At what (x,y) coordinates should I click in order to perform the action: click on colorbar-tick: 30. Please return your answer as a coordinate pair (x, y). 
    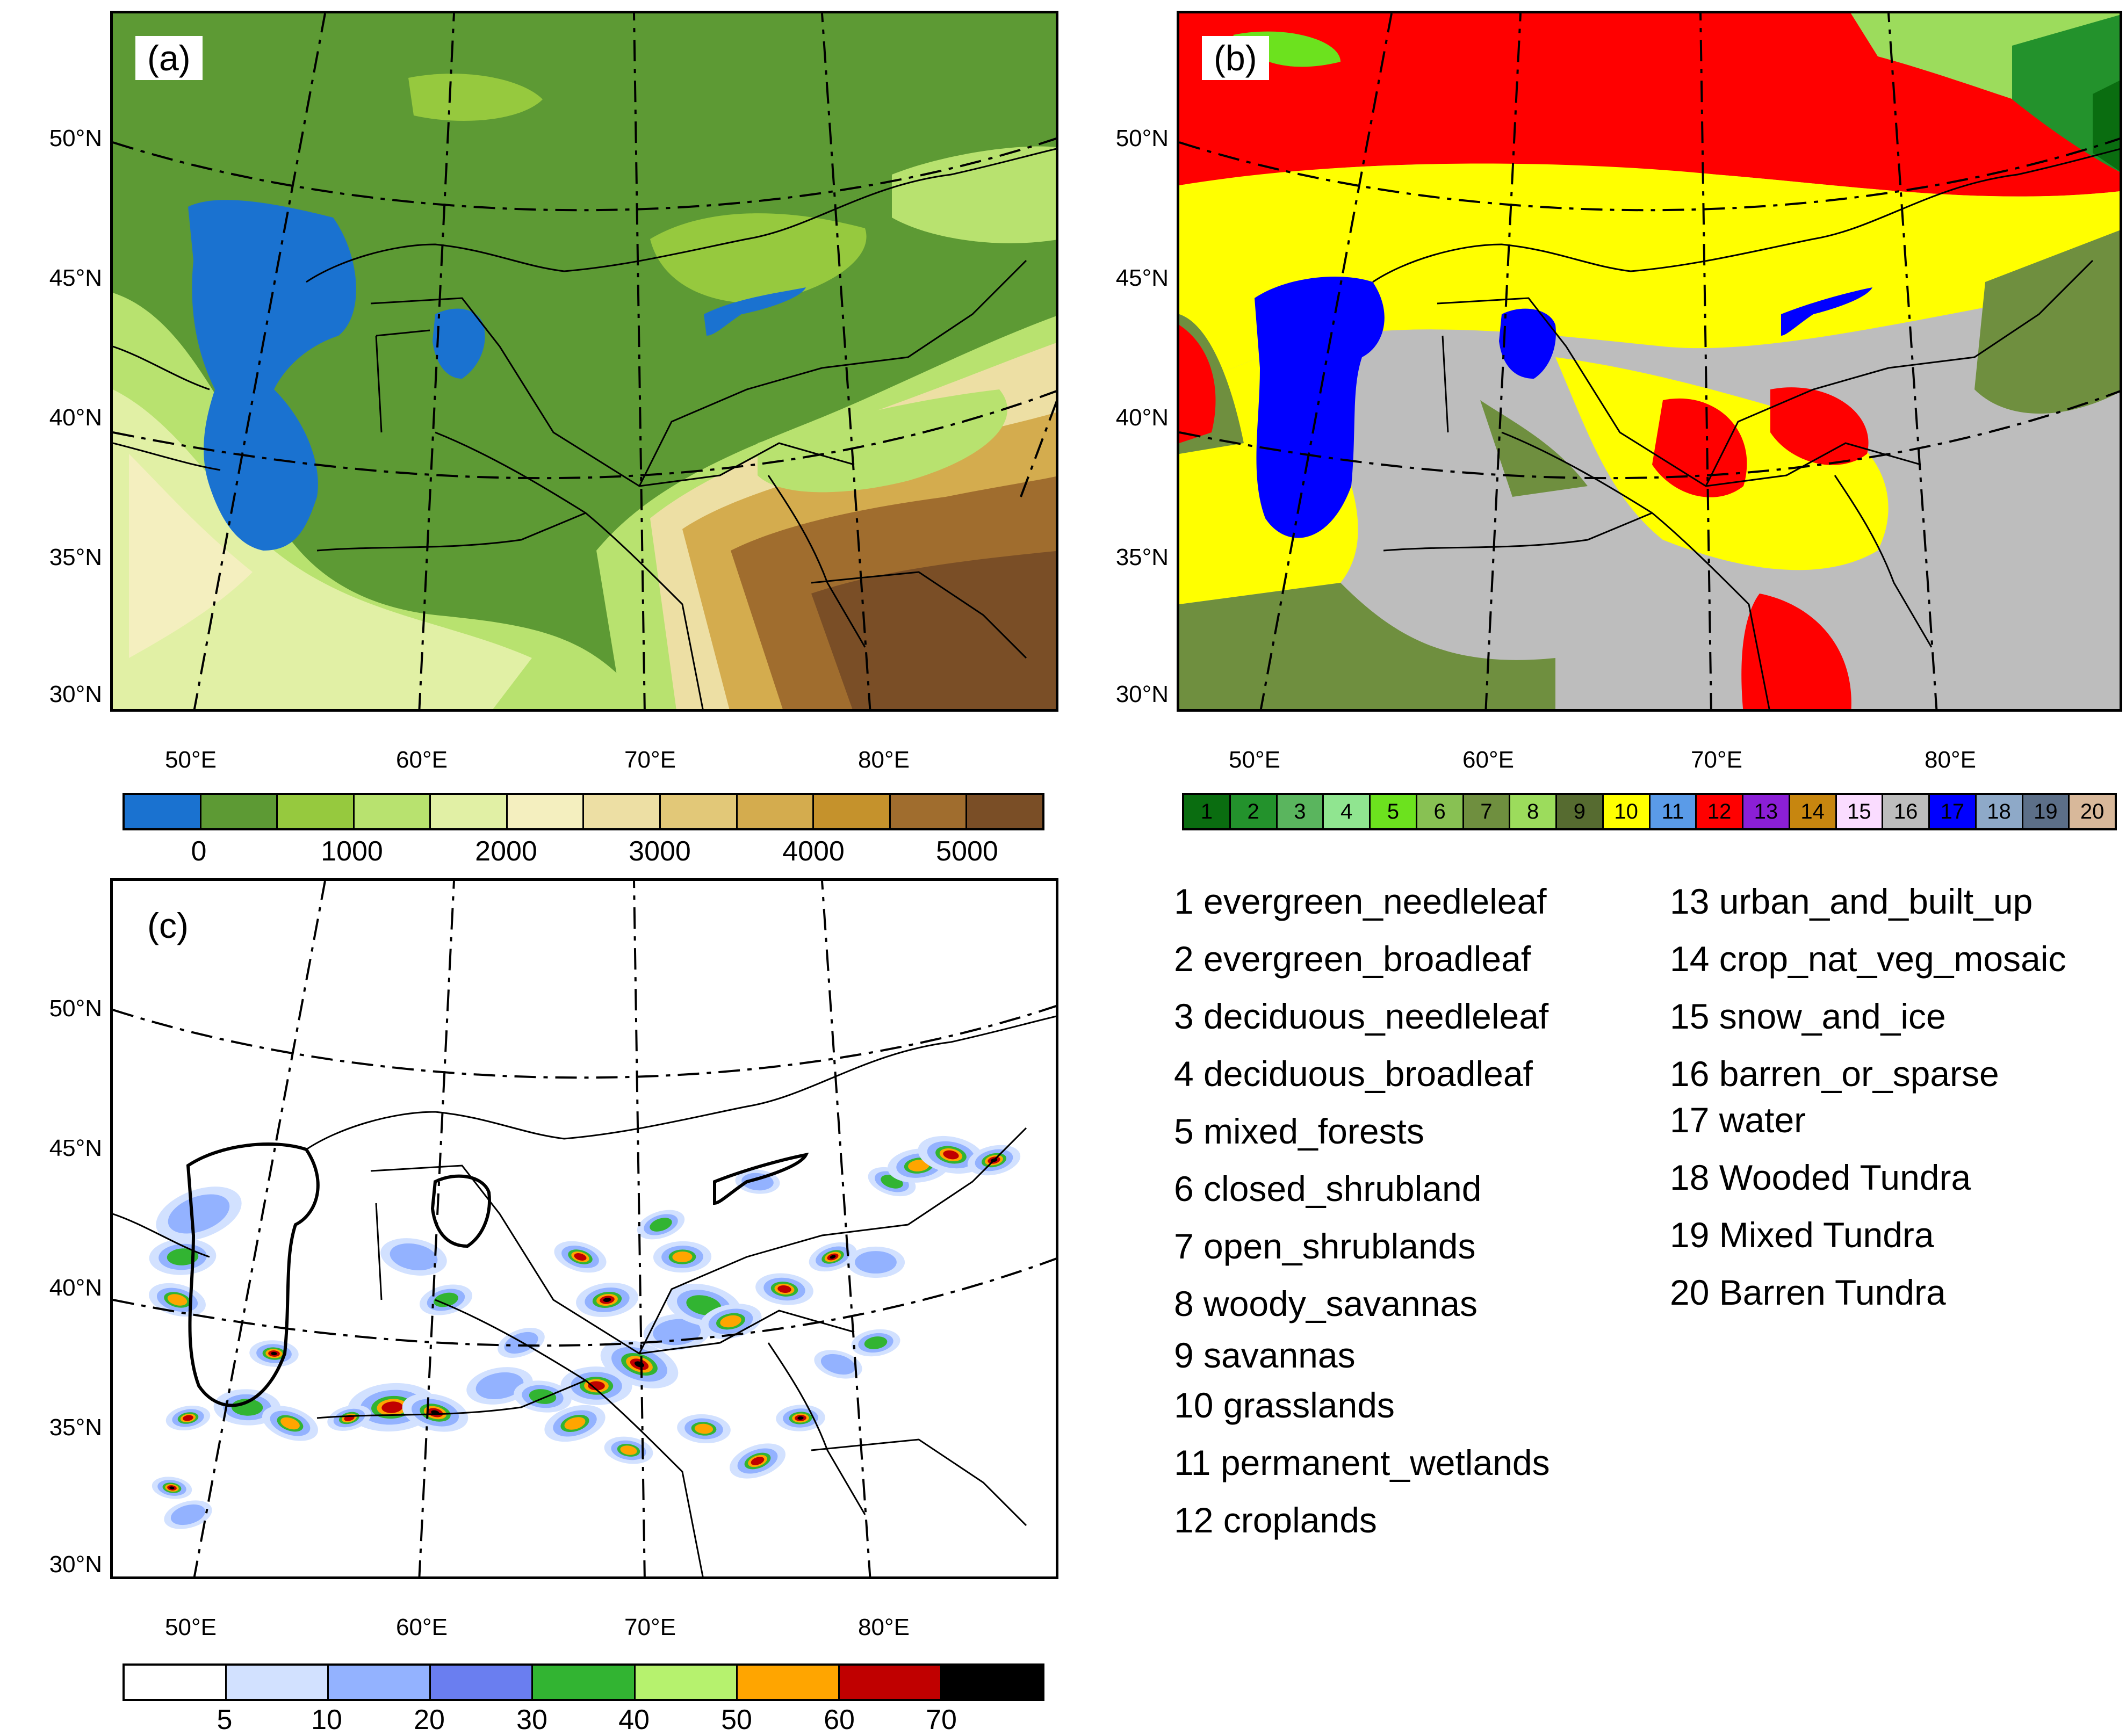
    Looking at the image, I should click on (531, 1719).